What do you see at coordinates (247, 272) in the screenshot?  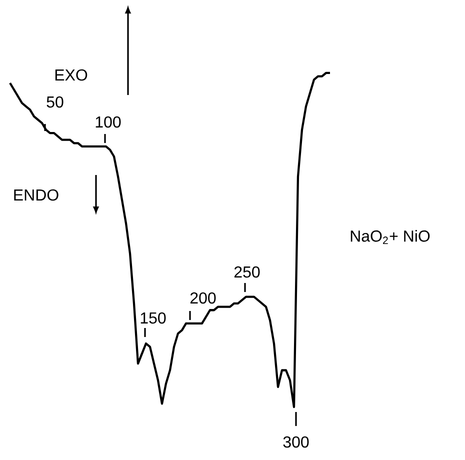 I see `annotation: 250` at bounding box center [247, 272].